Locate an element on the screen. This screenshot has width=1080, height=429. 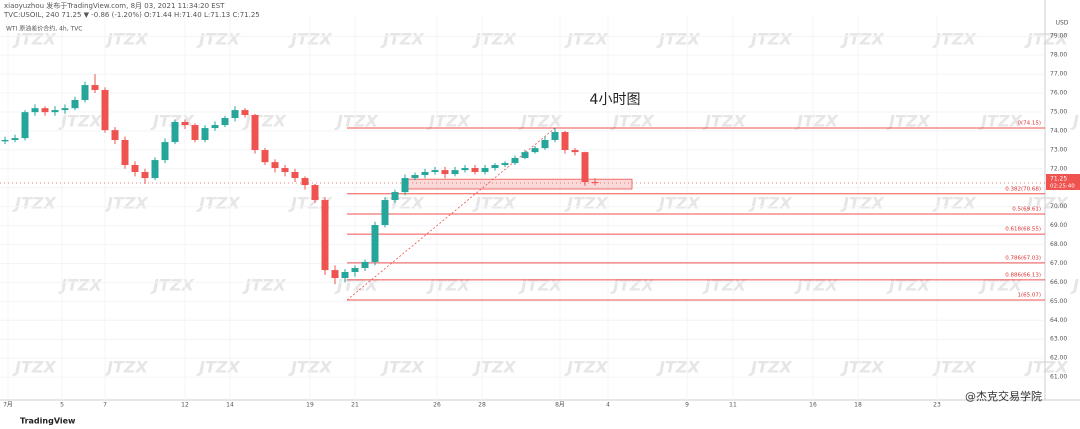
y-tick-label: 66.00 is located at coordinates (1058, 282).